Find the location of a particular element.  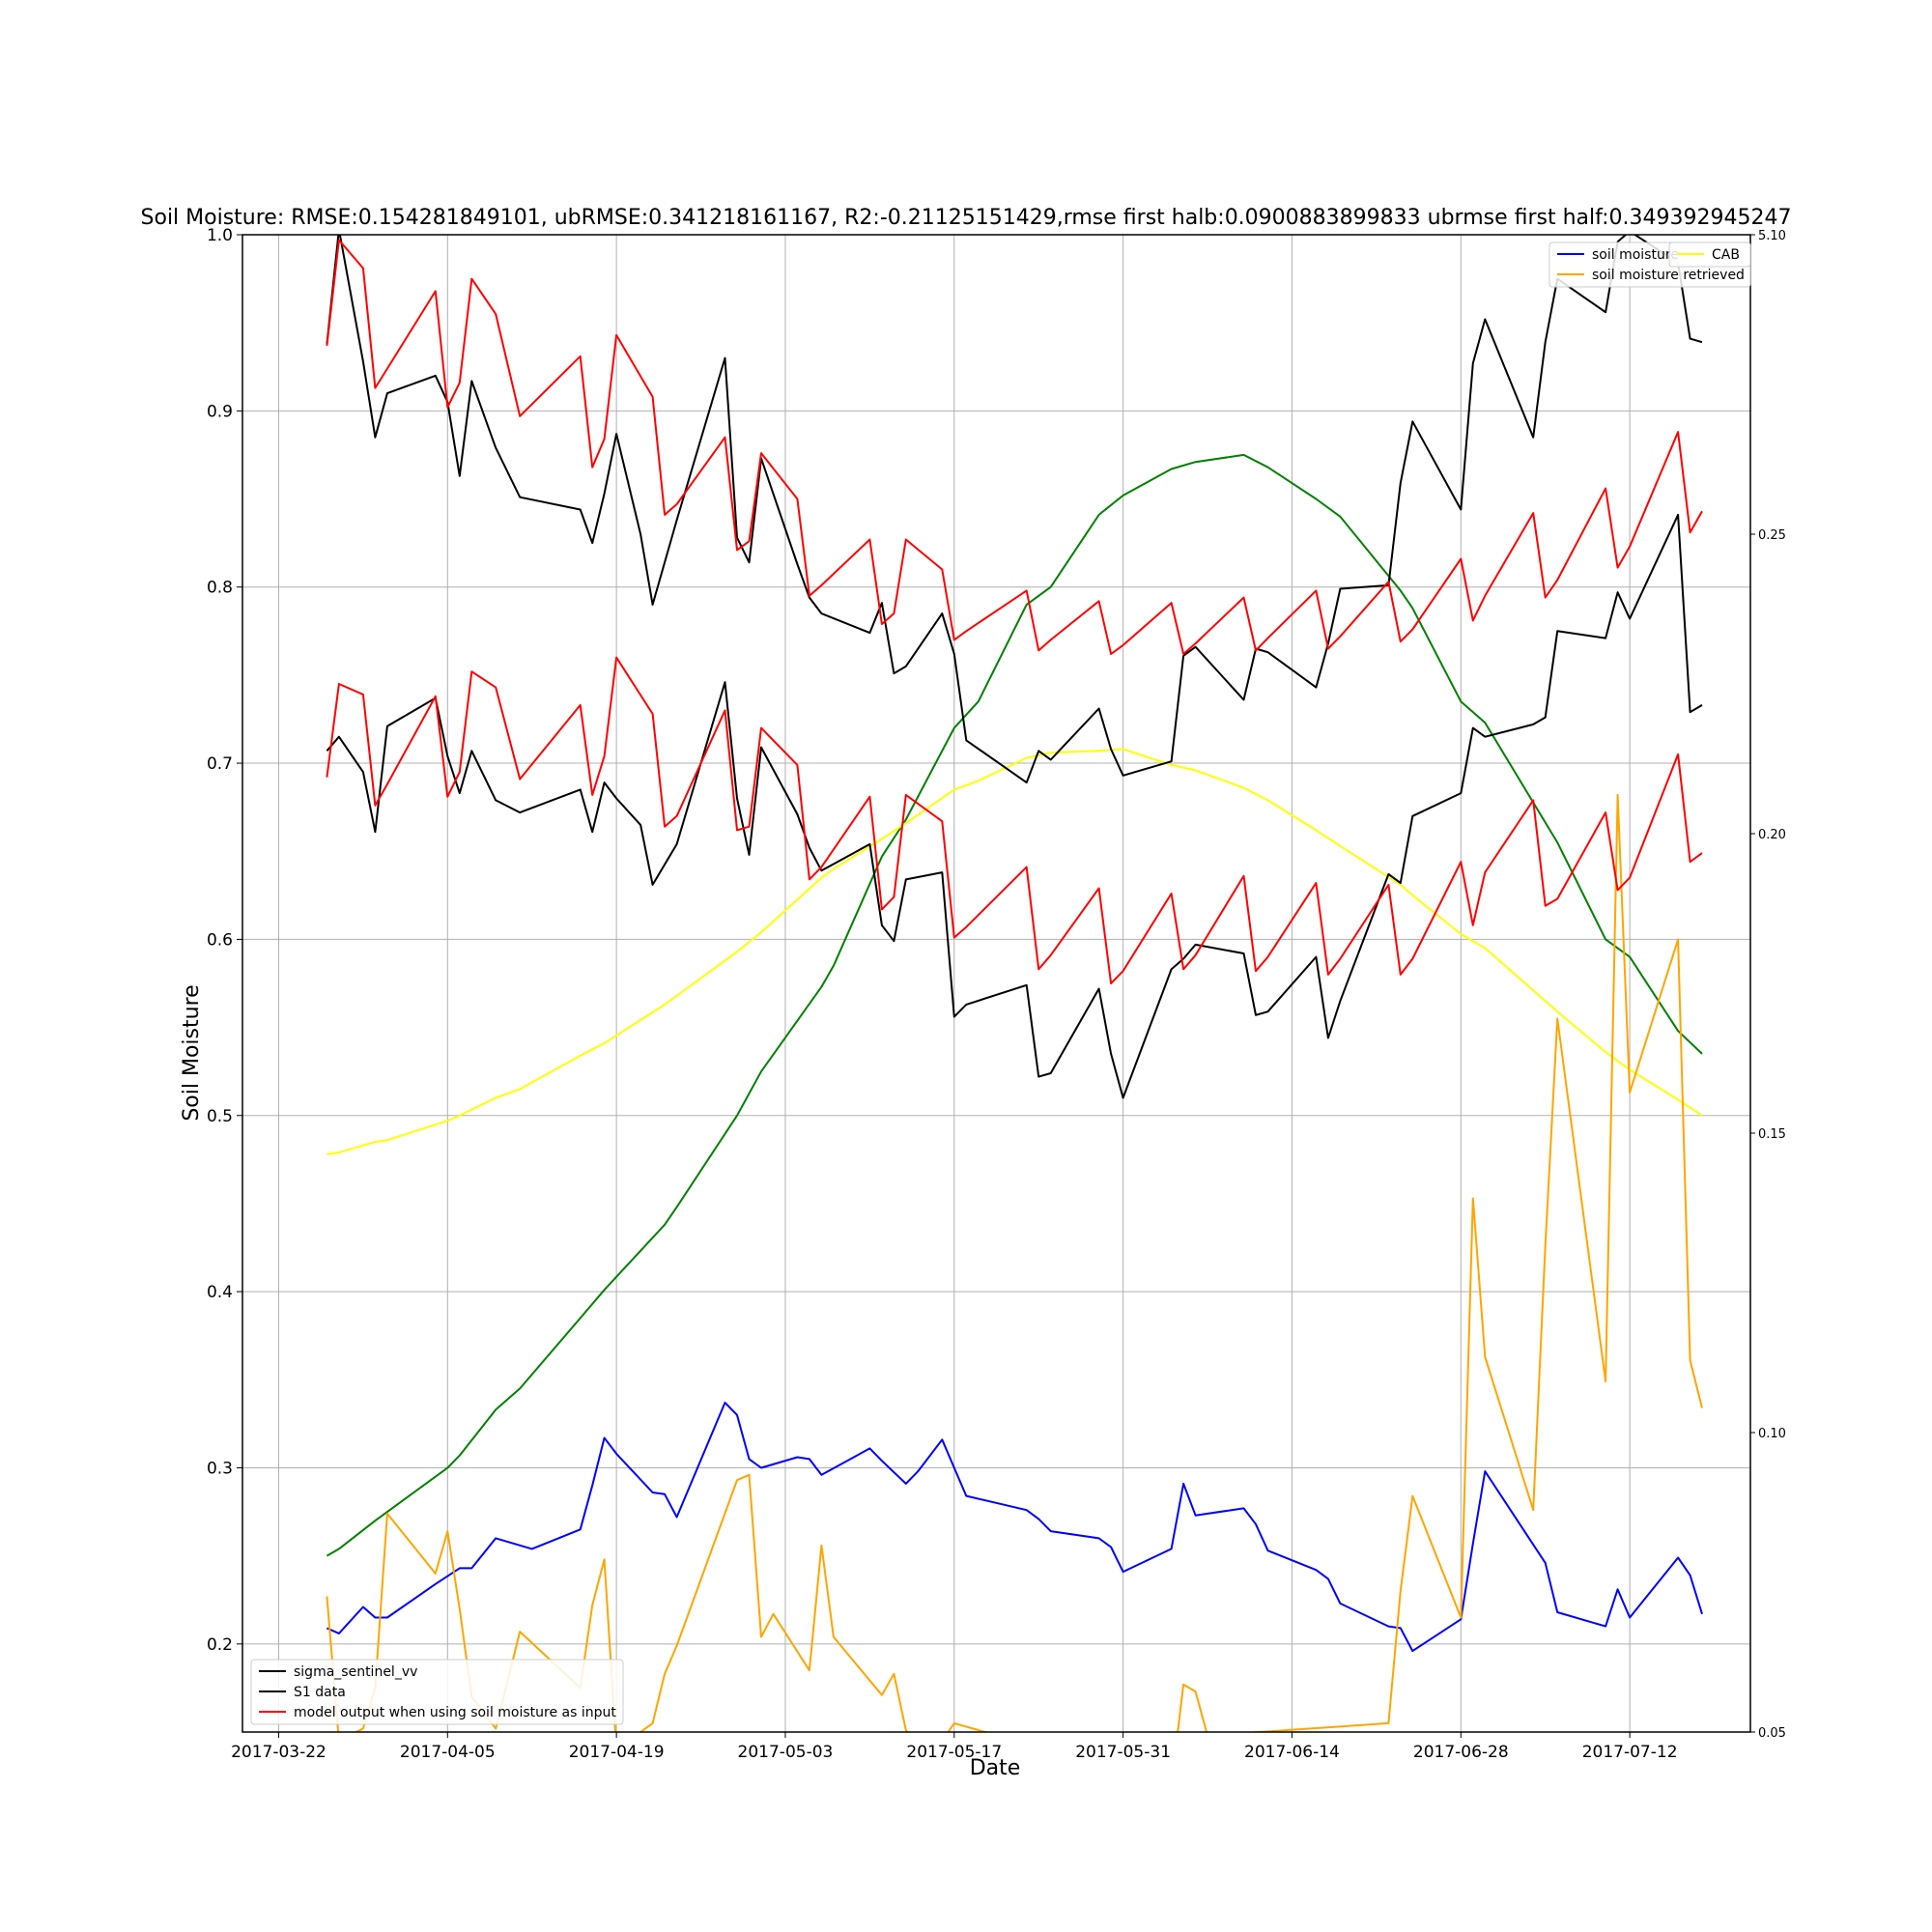

legend-label: S1 data is located at coordinates (320, 1692).